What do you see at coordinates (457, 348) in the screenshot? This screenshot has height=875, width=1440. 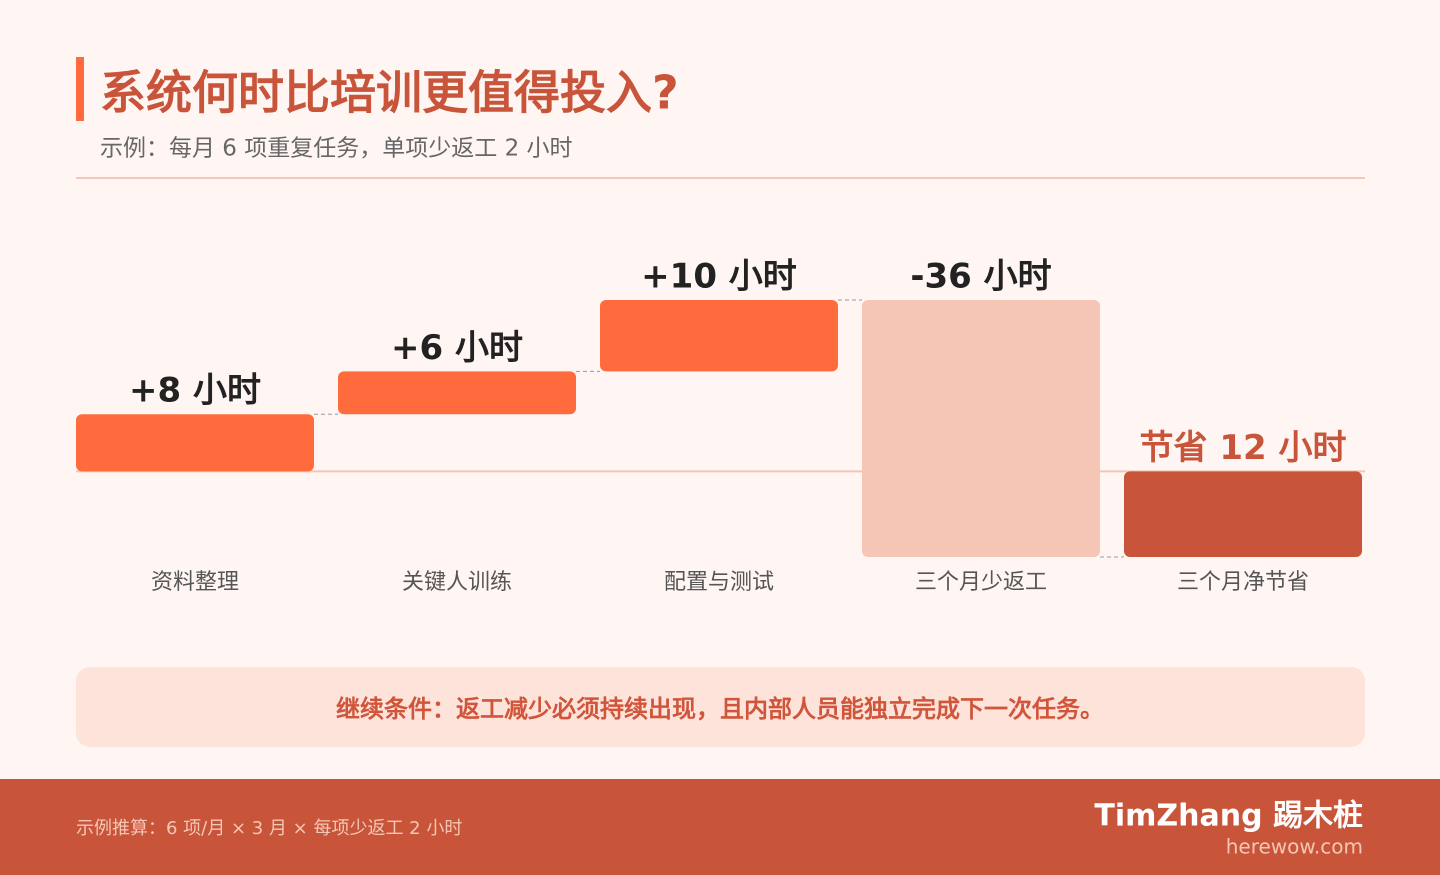 I see `value-label: +6 小时` at bounding box center [457, 348].